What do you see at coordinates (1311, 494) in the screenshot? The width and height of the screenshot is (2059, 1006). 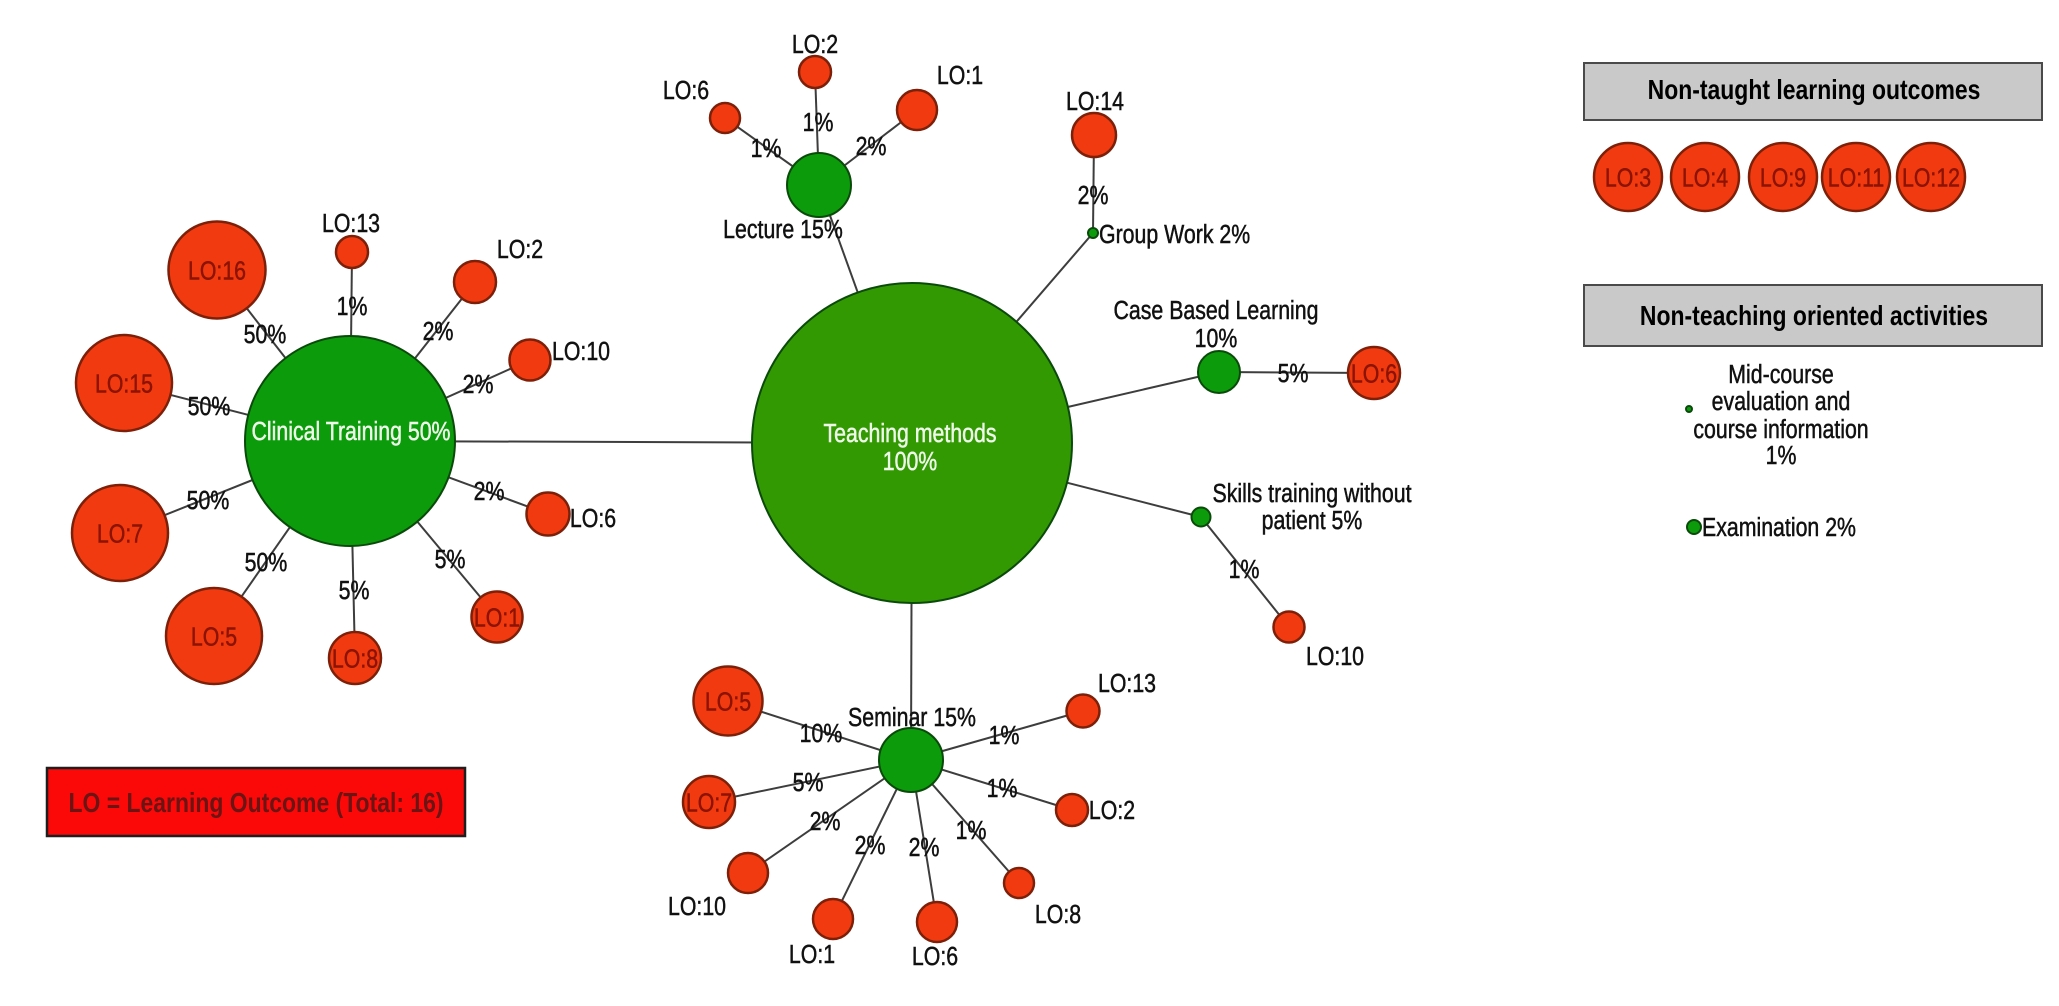 I see `svg-text: Skills training without` at bounding box center [1311, 494].